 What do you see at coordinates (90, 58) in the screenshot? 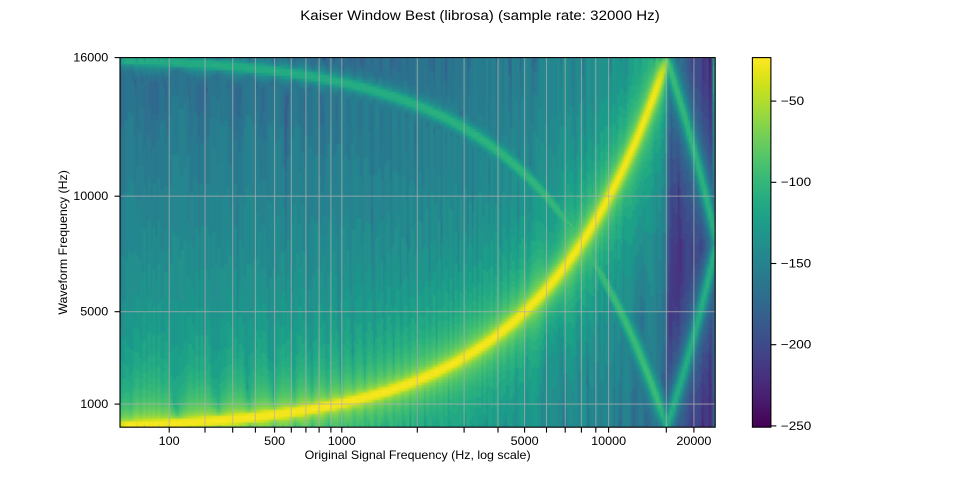
I see `svg-text: 16000` at bounding box center [90, 58].